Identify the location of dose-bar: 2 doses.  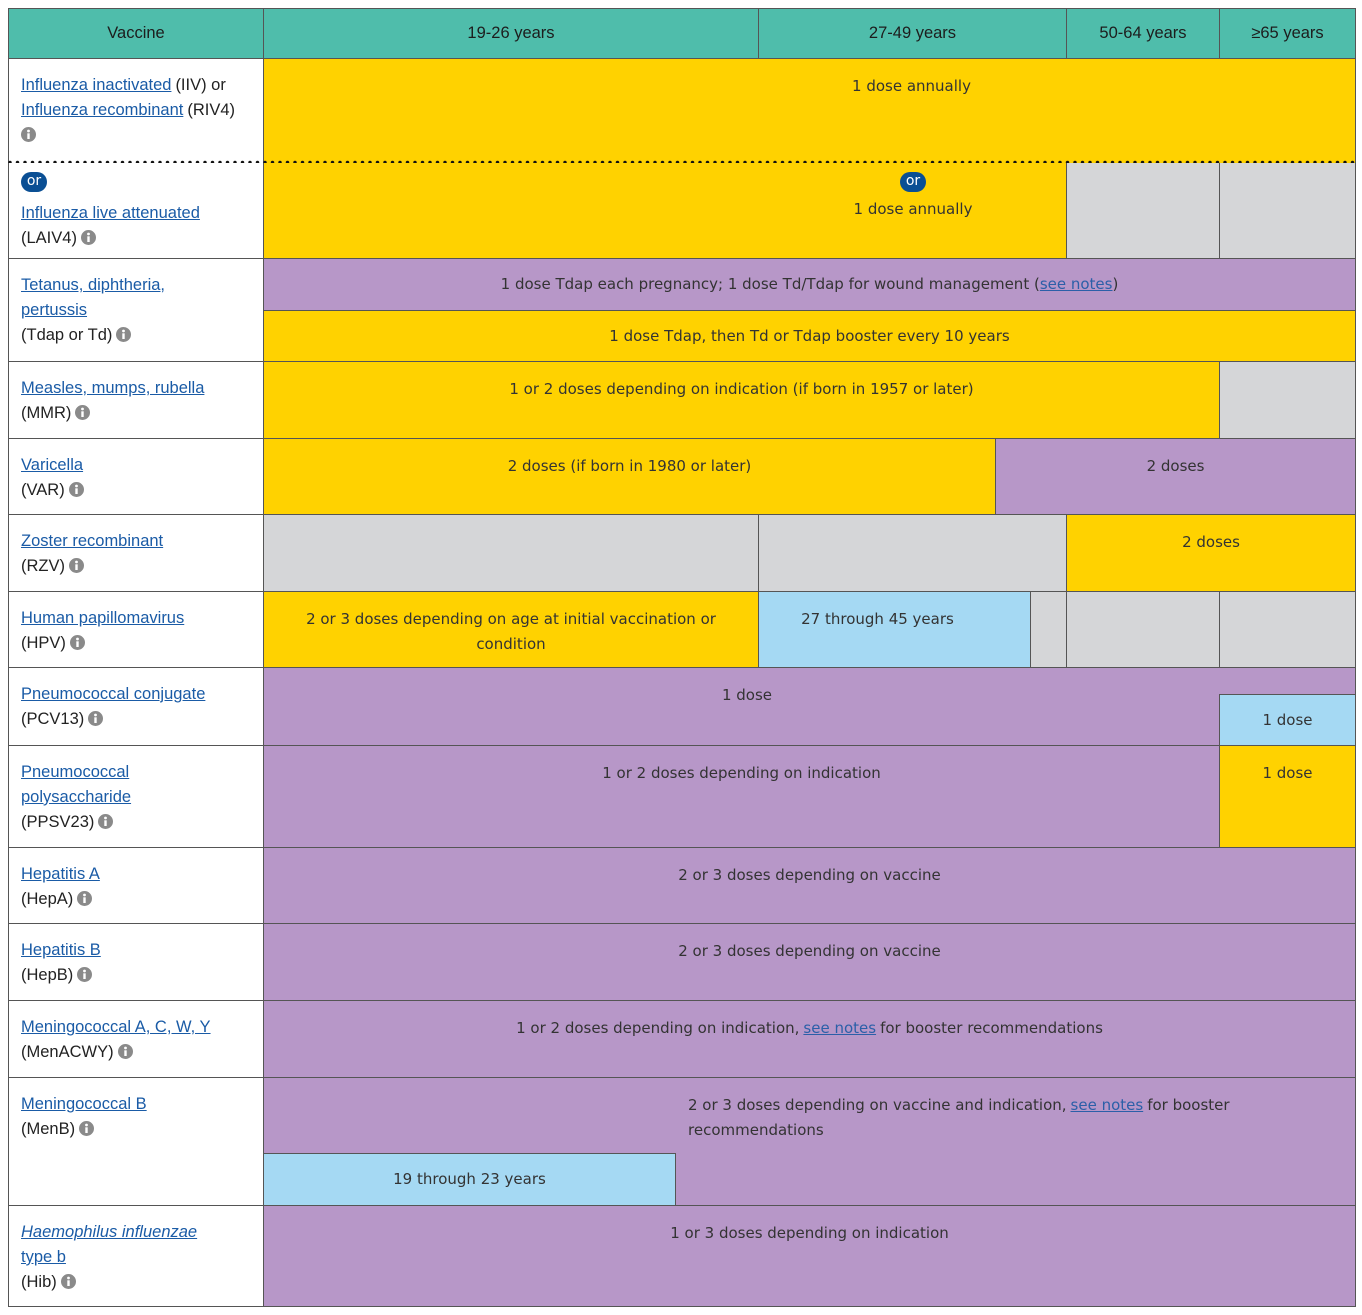
(1211, 553).